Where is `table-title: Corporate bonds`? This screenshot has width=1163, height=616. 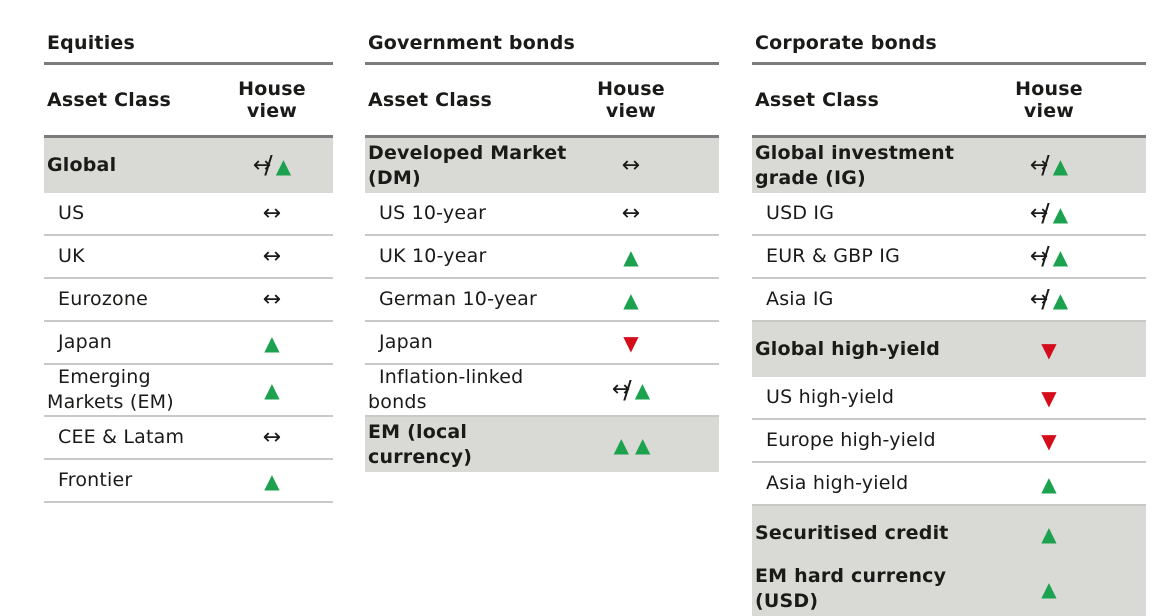 table-title: Corporate bonds is located at coordinates (846, 43).